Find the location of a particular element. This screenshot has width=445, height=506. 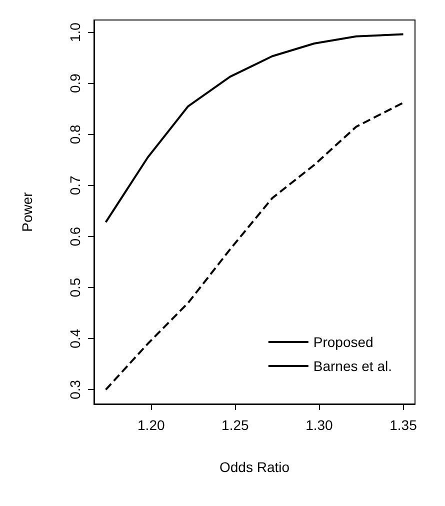

x-tick-label: 1.25 is located at coordinates (236, 425).